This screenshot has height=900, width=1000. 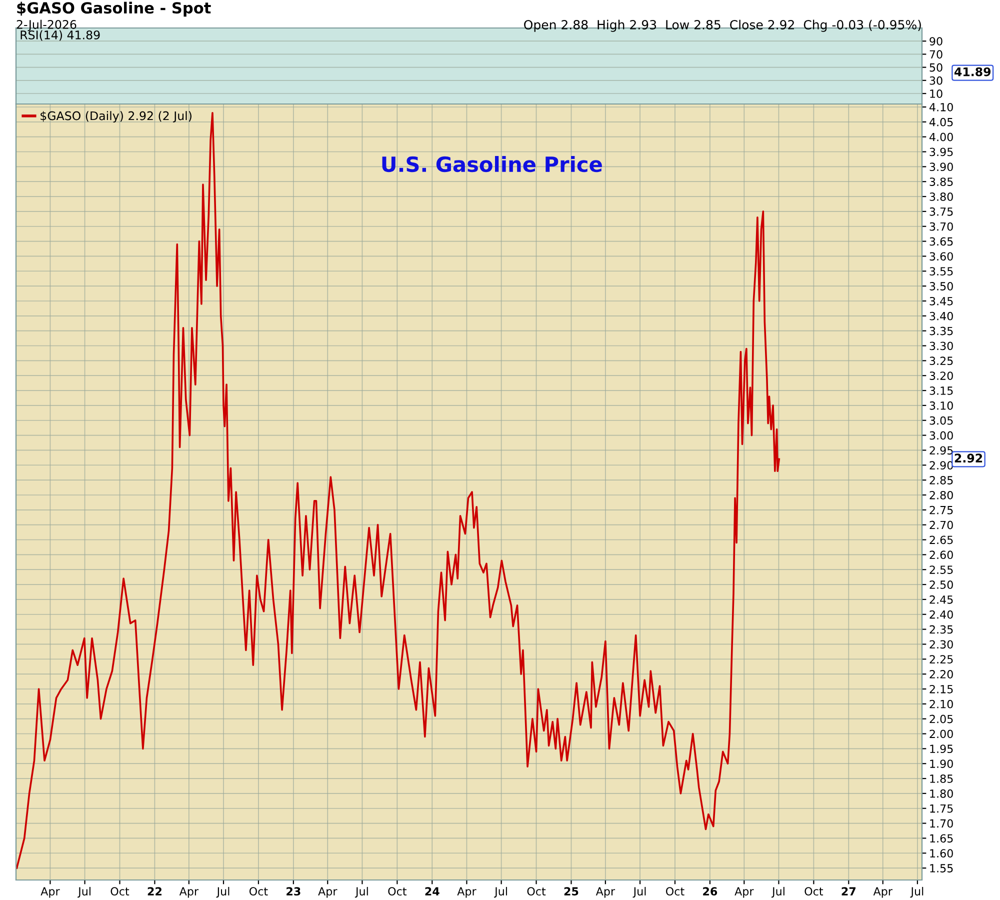 What do you see at coordinates (941, 510) in the screenshot?
I see `y-tick-label: 2.75` at bounding box center [941, 510].